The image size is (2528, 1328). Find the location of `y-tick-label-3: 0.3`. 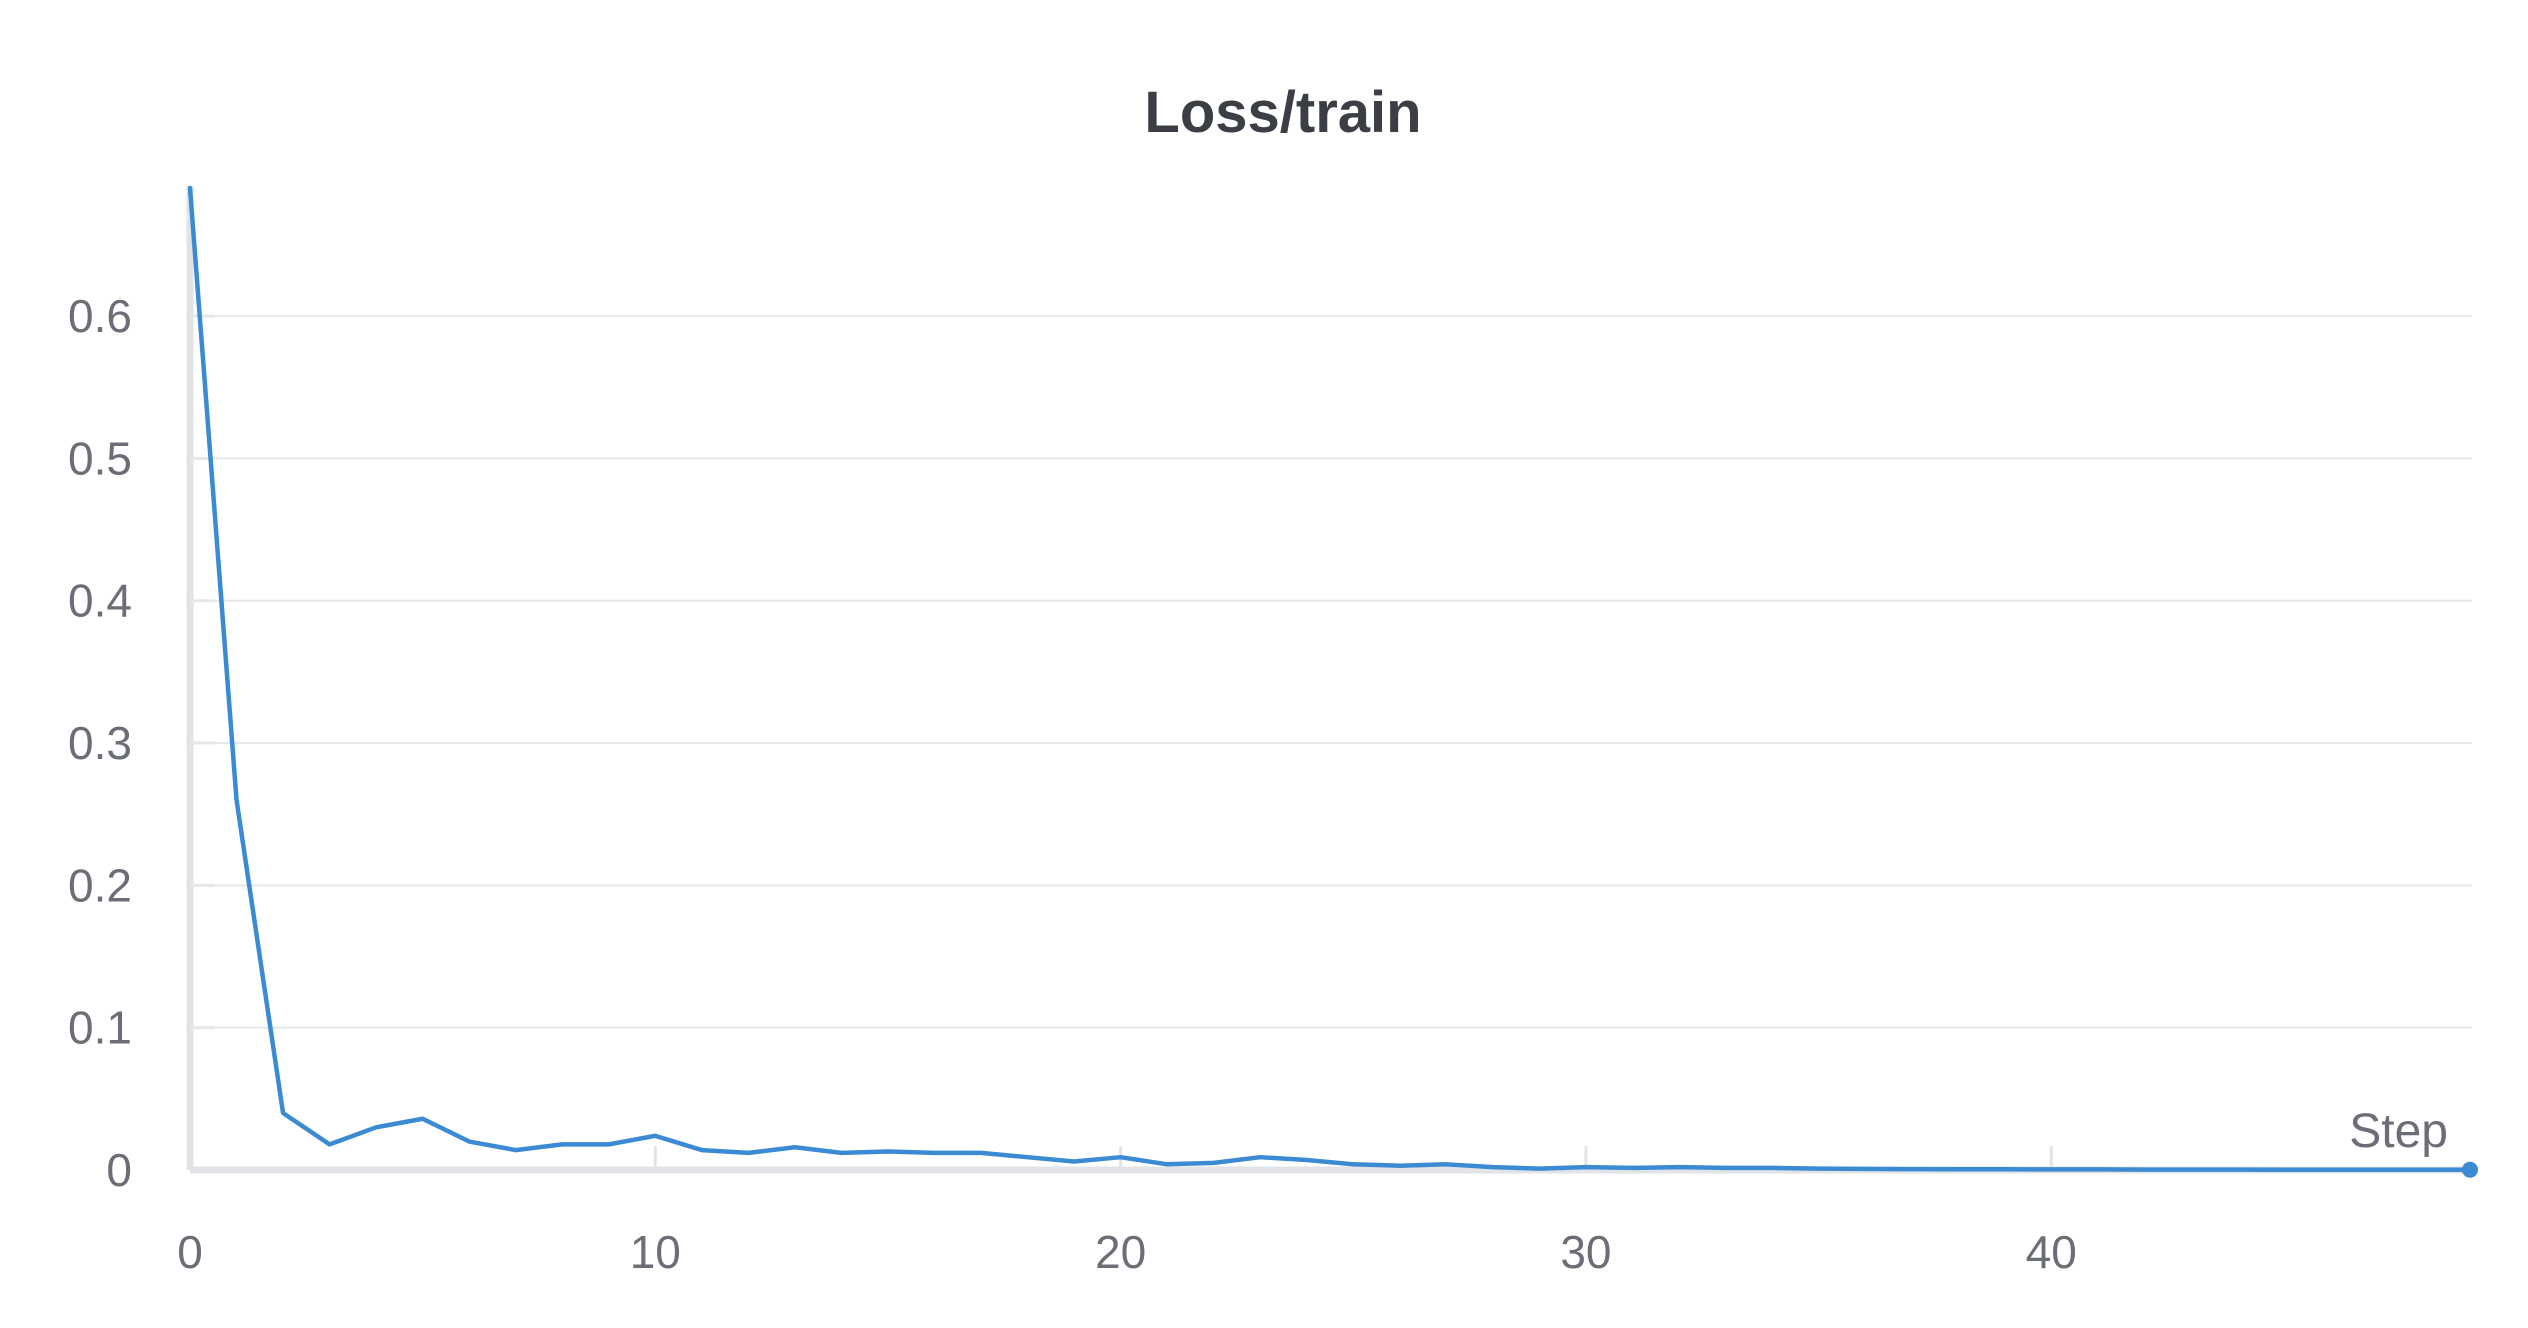

y-tick-label-3: 0.3 is located at coordinates (100, 743).